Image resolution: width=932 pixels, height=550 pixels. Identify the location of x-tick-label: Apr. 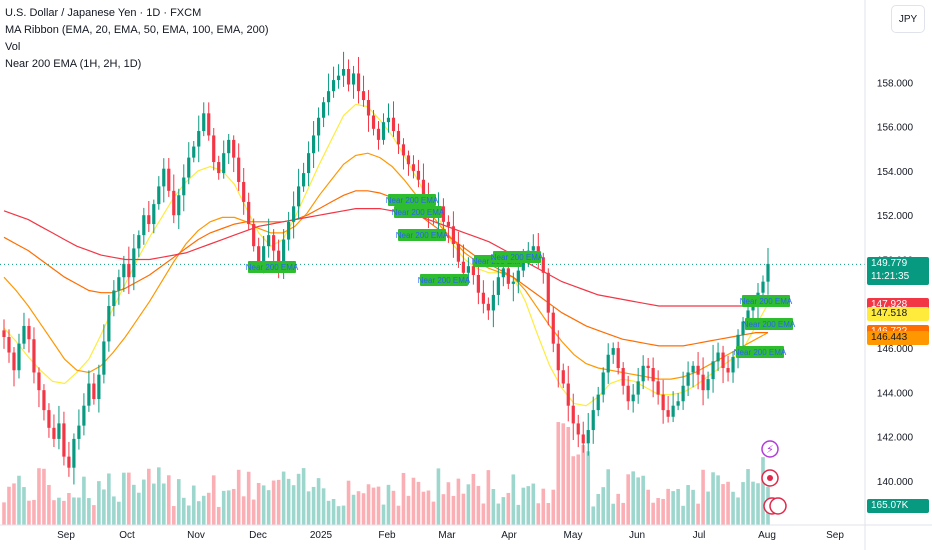
(509, 535).